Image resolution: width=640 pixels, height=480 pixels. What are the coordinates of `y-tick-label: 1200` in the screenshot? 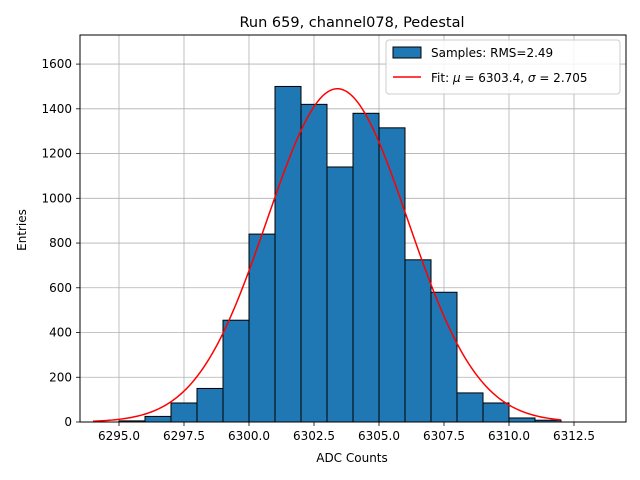 It's located at (56, 154).